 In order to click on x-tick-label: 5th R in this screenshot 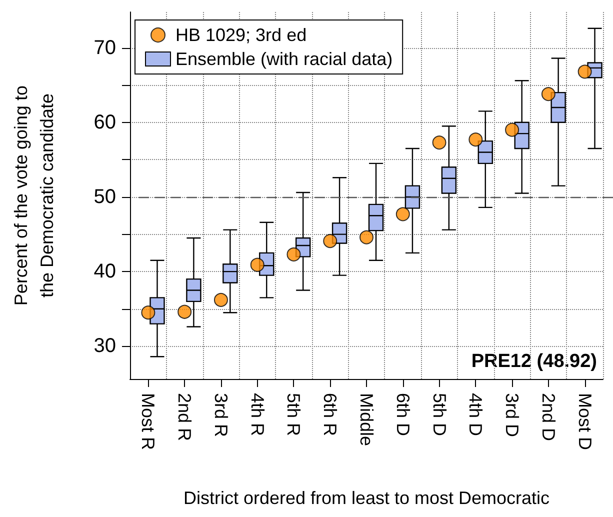, I will do `click(294, 414)`.